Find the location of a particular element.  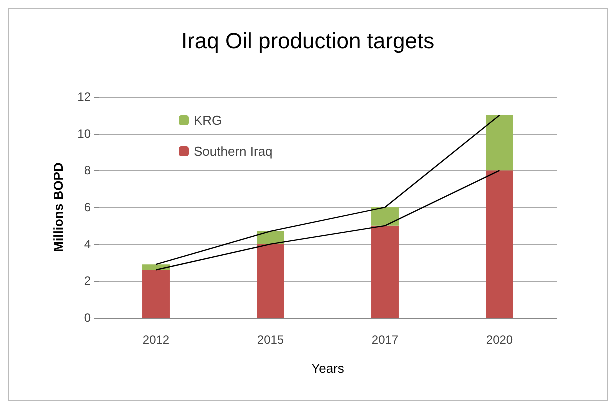

y-tick-label: 10 is located at coordinates (85, 133).